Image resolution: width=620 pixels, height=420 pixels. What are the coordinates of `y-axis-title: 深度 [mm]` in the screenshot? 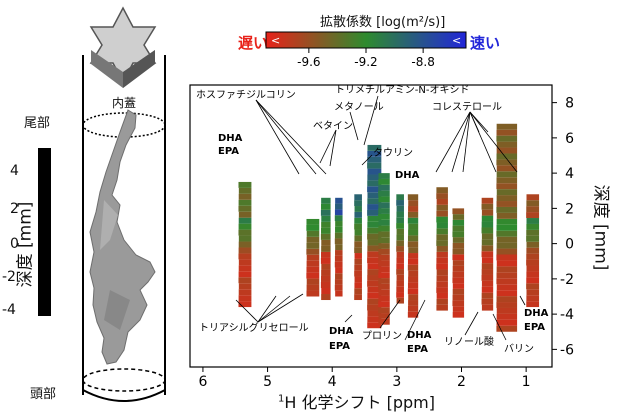 It's located at (600, 227).